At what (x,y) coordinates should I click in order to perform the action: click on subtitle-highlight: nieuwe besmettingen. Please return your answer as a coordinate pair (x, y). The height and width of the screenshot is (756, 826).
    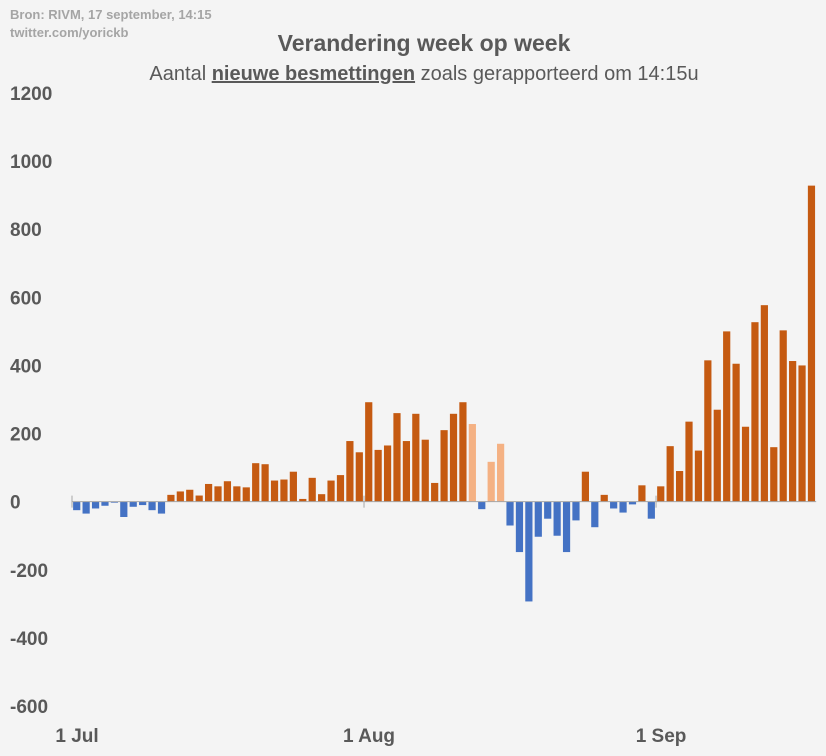
    Looking at the image, I should click on (313, 74).